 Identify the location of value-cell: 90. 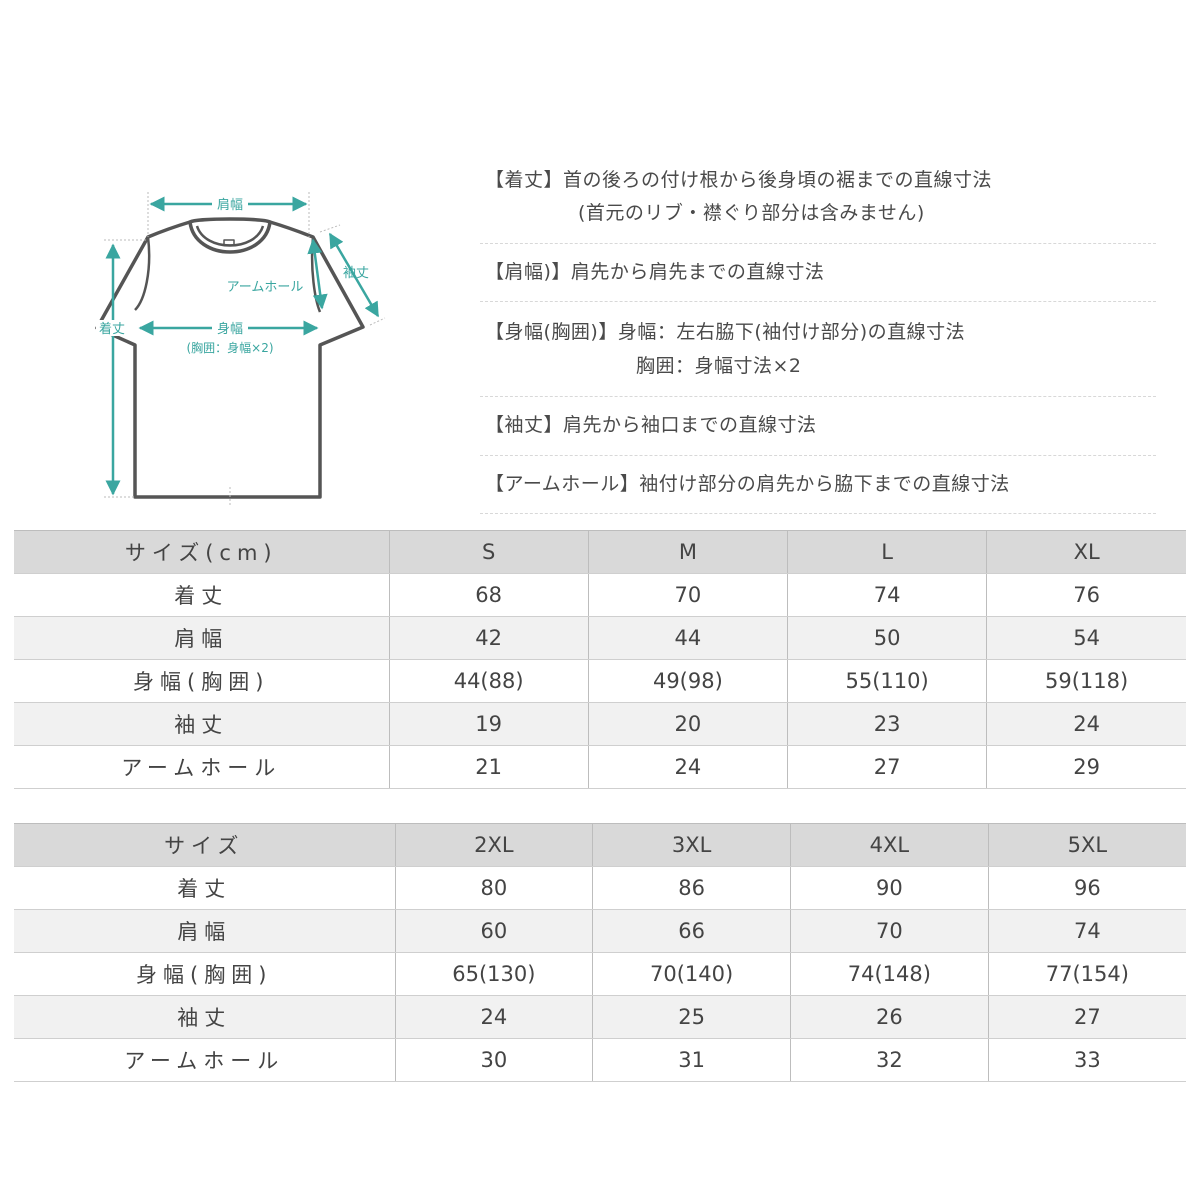
(889, 888).